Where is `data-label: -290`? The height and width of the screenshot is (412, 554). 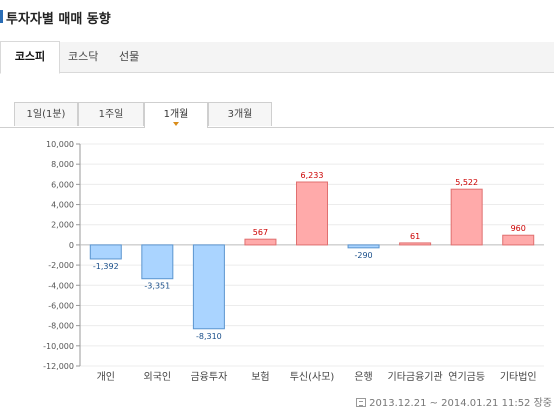 data-label: -290 is located at coordinates (363, 255).